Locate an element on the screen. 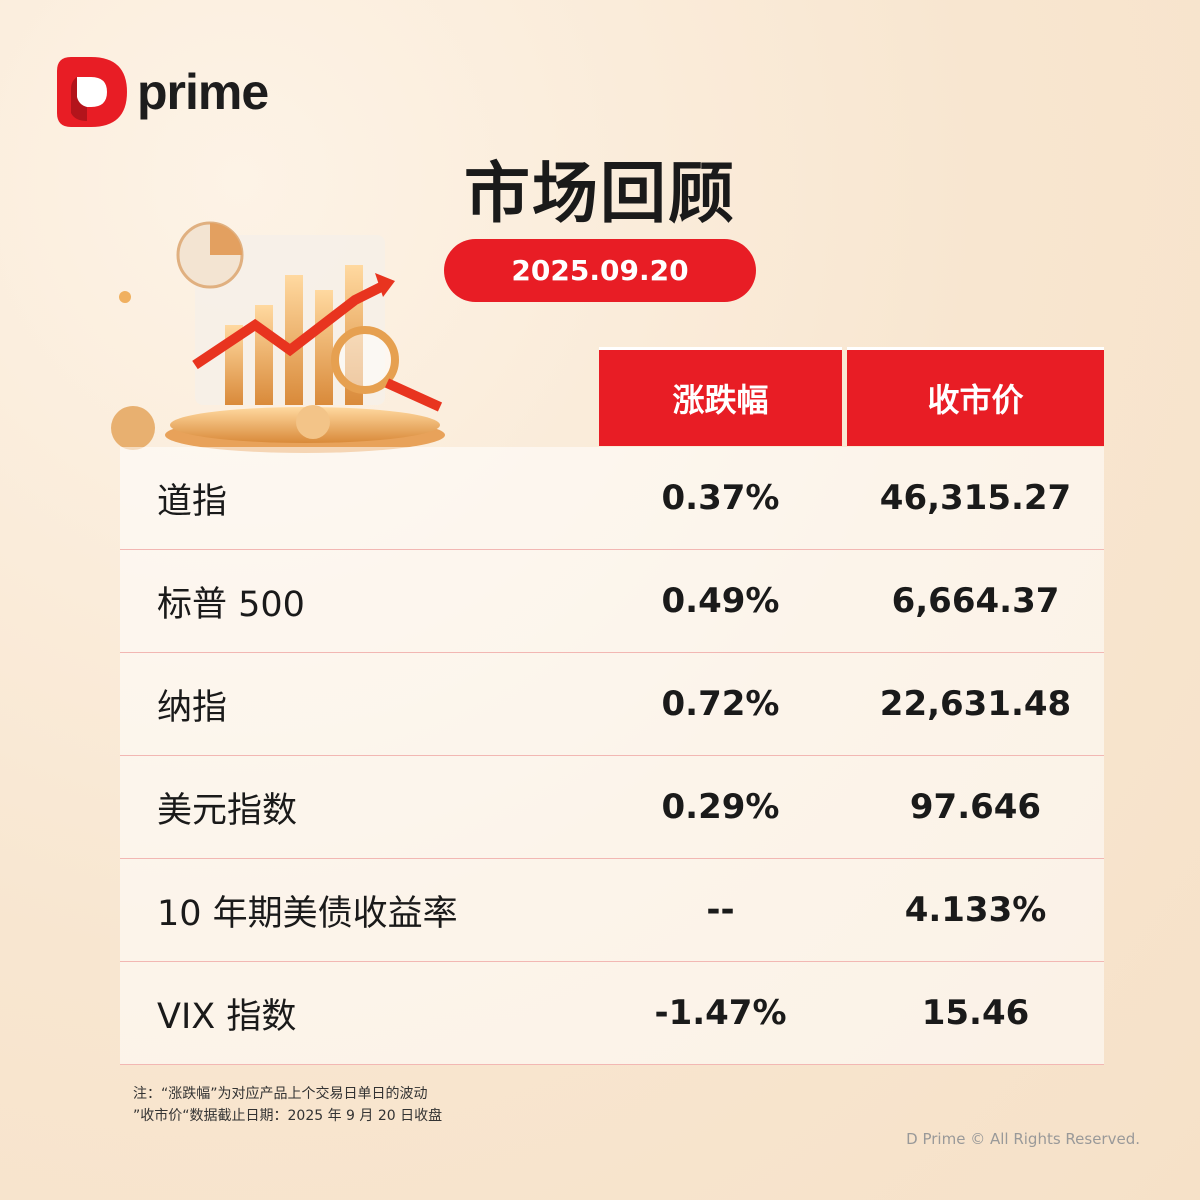 This screenshot has height=1200, width=1200. change-value: 0.72% is located at coordinates (720, 704).